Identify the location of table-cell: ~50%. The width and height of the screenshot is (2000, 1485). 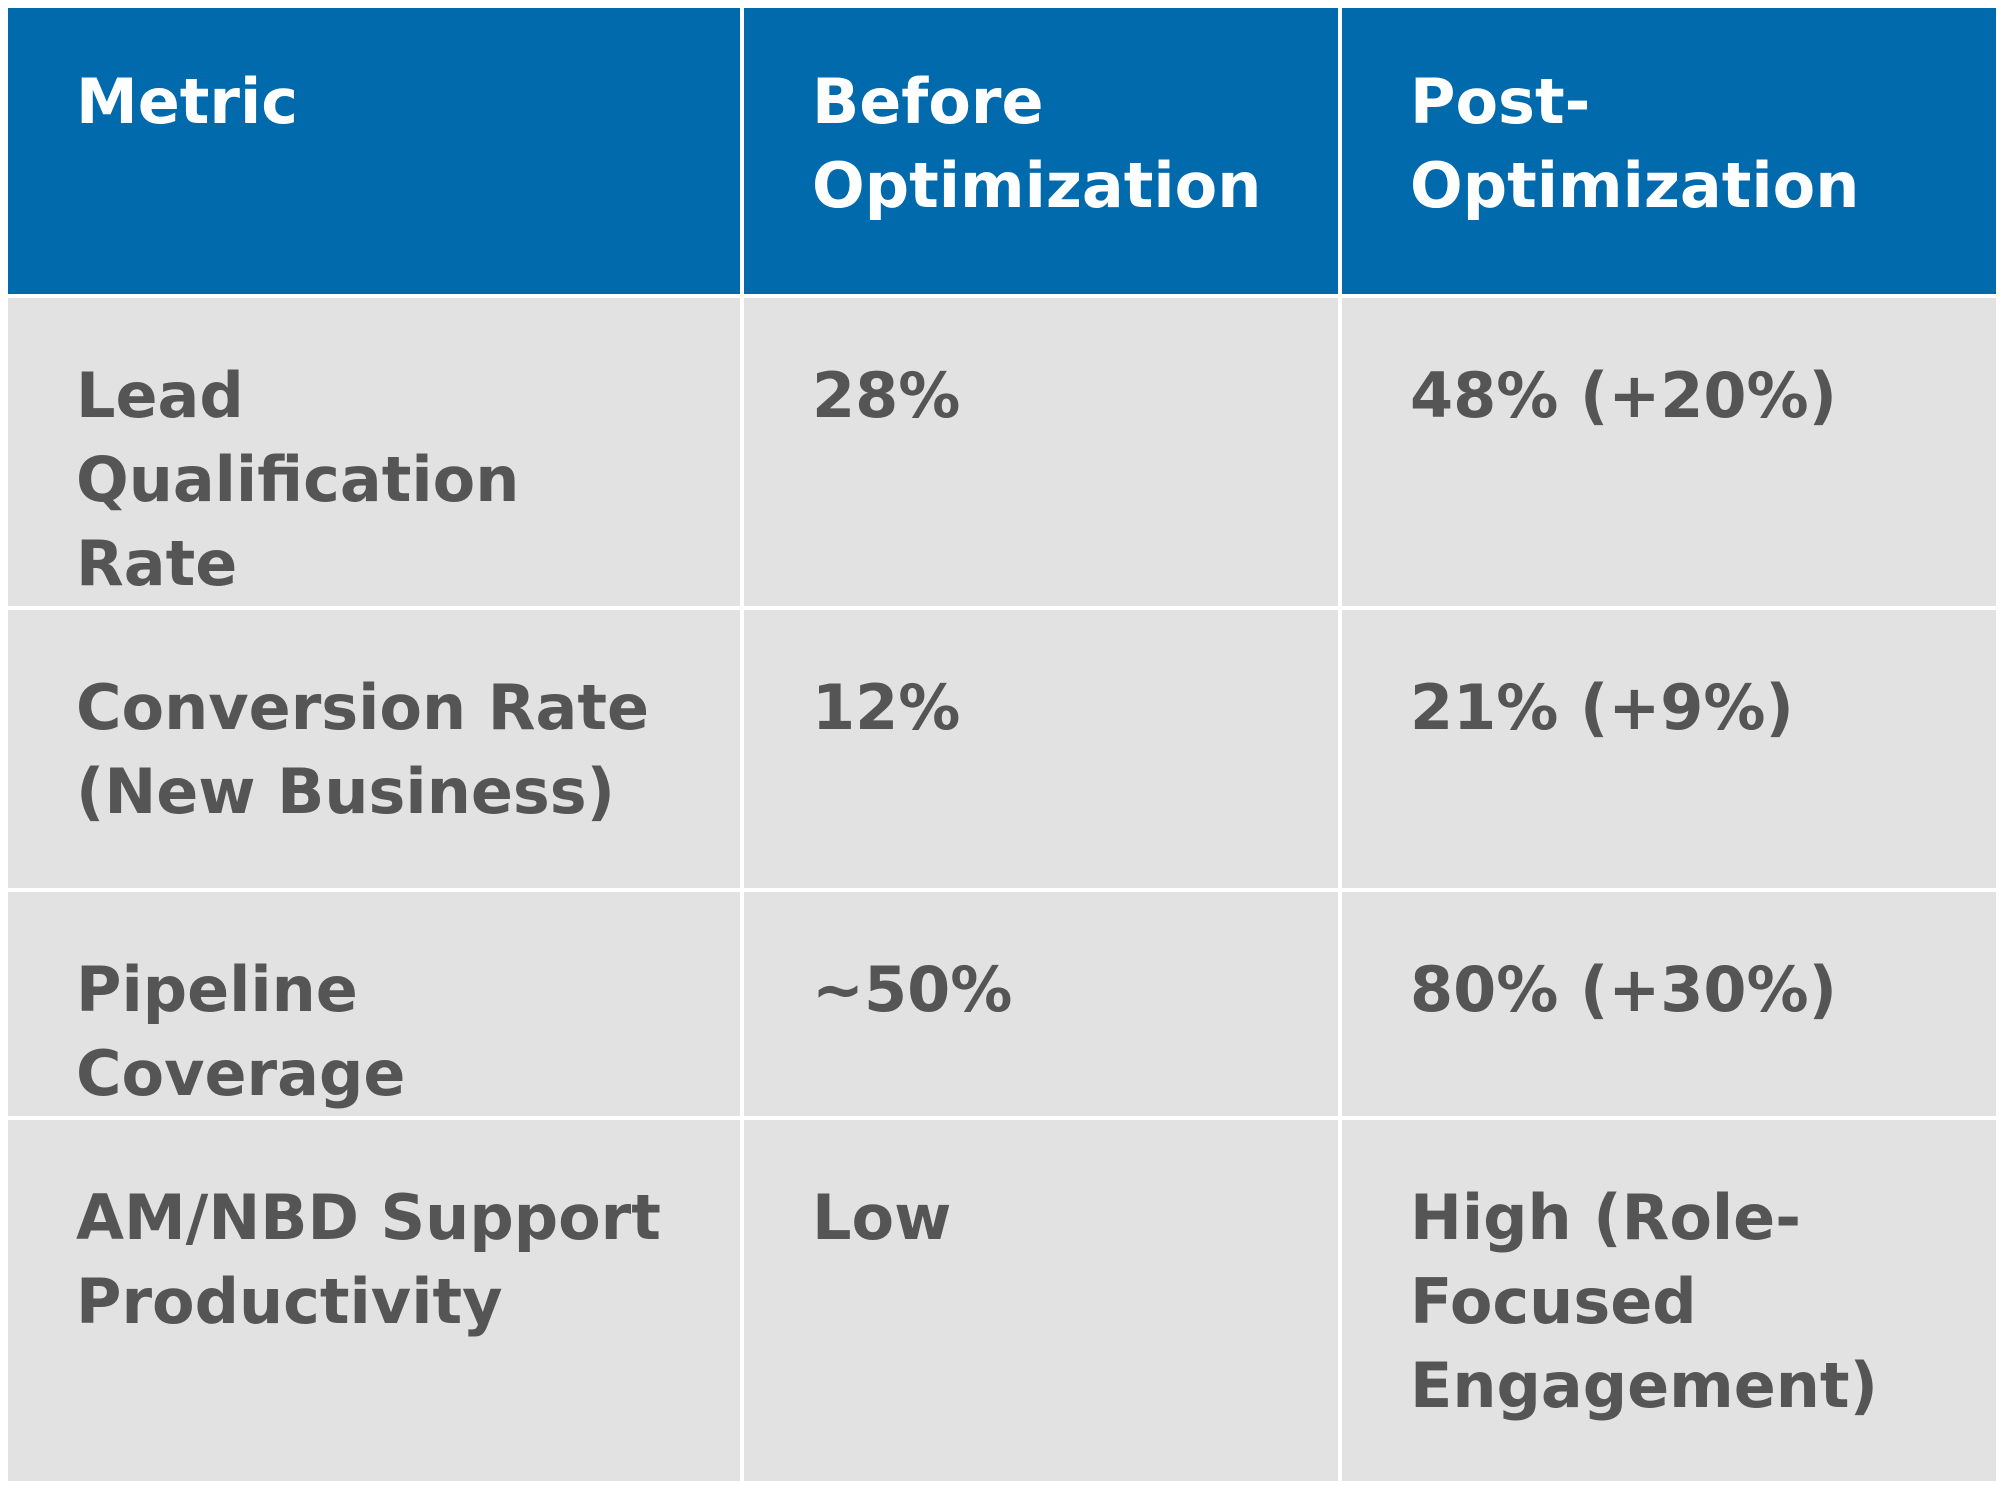
(1041, 1004).